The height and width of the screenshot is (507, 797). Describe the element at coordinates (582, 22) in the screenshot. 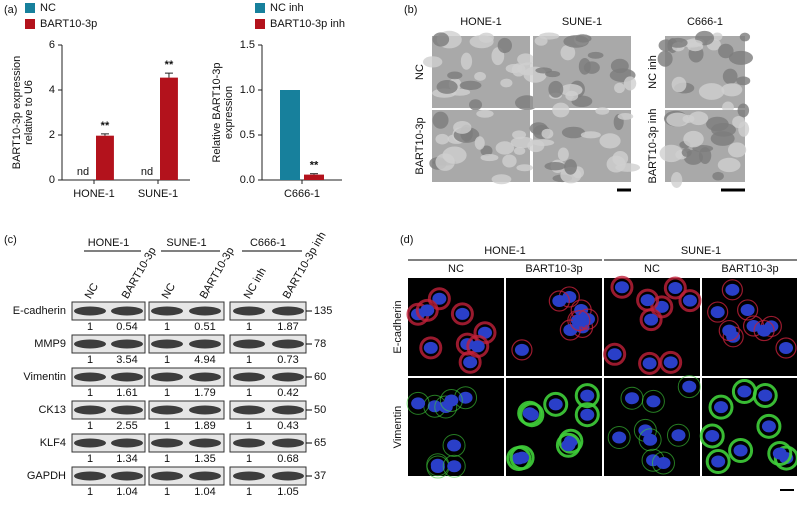

I see `column-label: SUNE-1` at that location.